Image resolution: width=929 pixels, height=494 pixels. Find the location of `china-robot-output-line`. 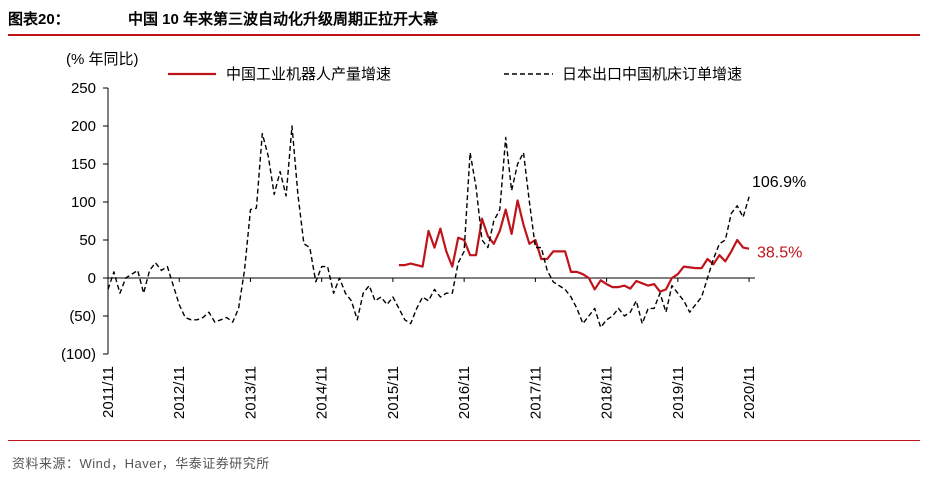

china-robot-output-line is located at coordinates (574, 246).